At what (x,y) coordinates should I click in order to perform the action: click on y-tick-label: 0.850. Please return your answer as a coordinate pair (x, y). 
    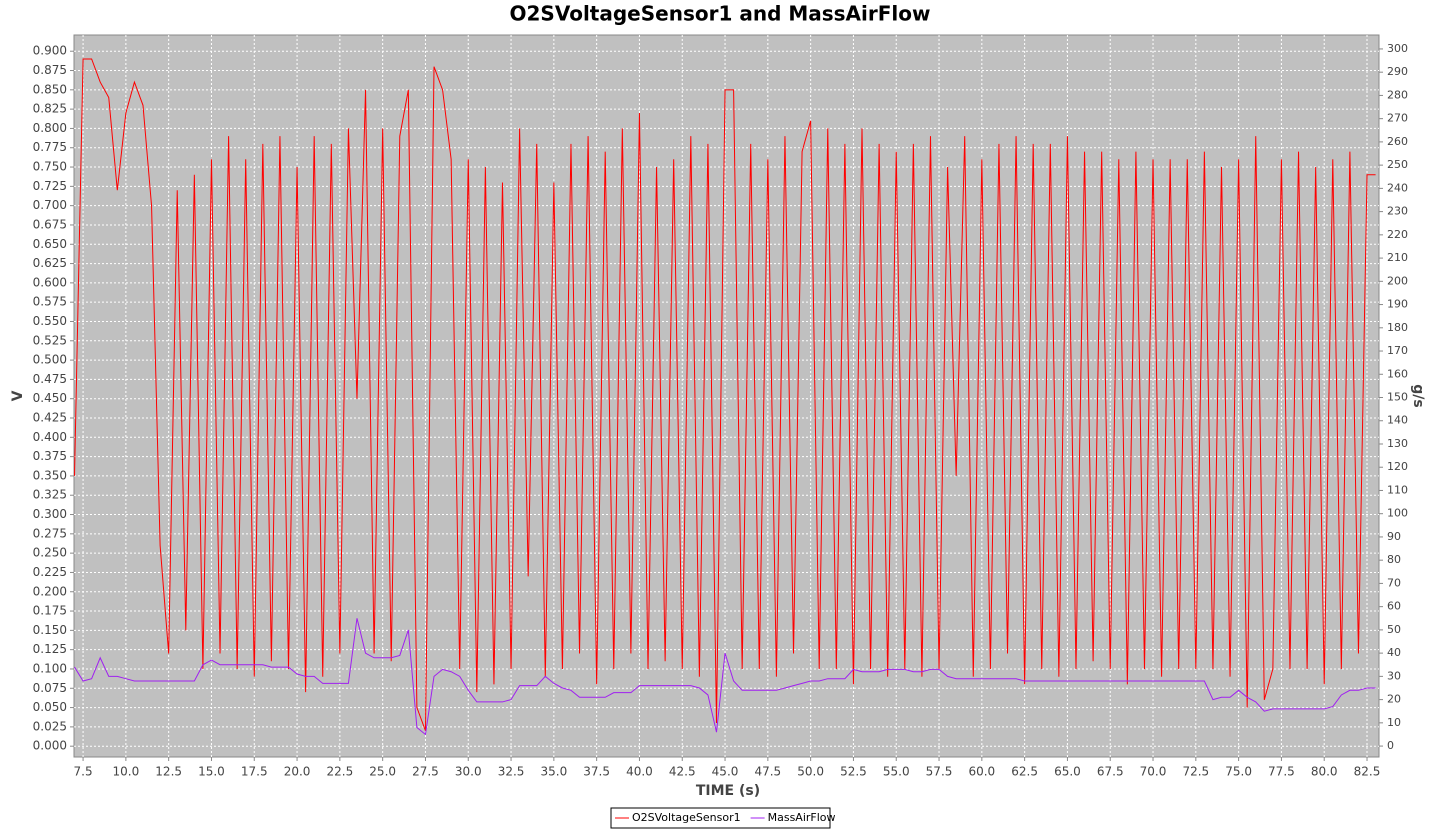
    Looking at the image, I should click on (50, 89).